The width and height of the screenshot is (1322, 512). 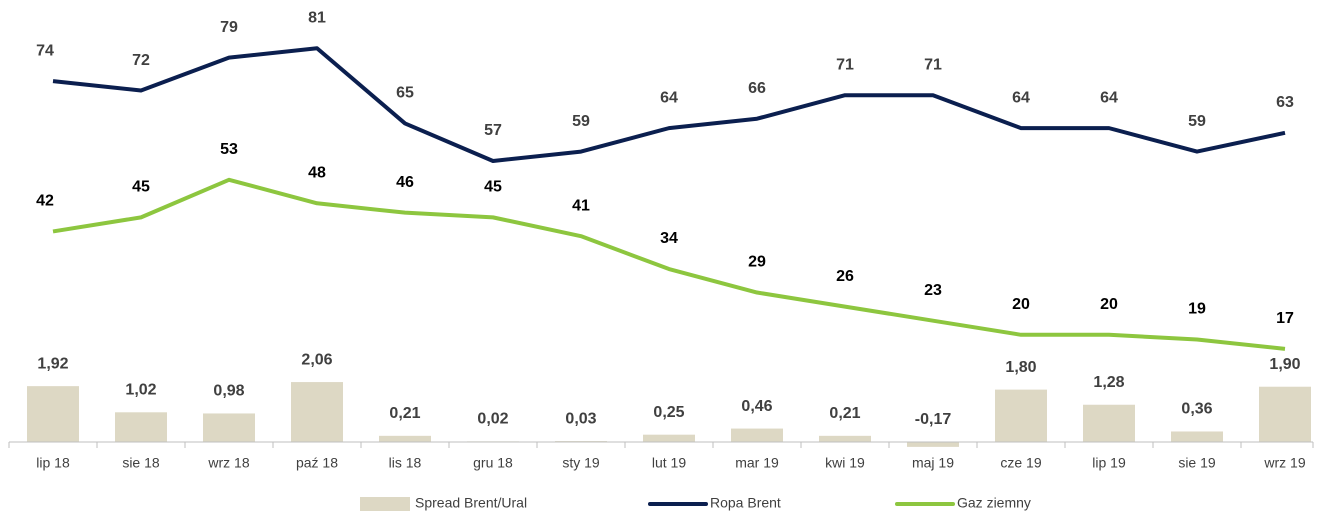 What do you see at coordinates (471, 503) in the screenshot?
I see `legend-label: Spread Brent/Ural` at bounding box center [471, 503].